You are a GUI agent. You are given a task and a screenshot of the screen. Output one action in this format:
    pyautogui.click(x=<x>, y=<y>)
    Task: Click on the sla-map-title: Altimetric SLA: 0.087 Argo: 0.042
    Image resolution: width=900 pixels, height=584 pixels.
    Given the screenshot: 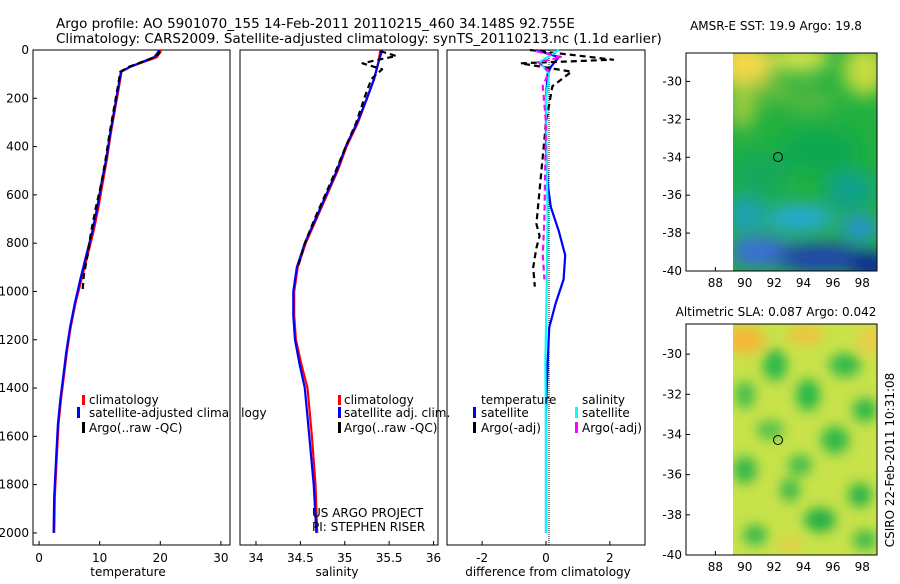 What is the action you would take?
    pyautogui.click(x=776, y=312)
    